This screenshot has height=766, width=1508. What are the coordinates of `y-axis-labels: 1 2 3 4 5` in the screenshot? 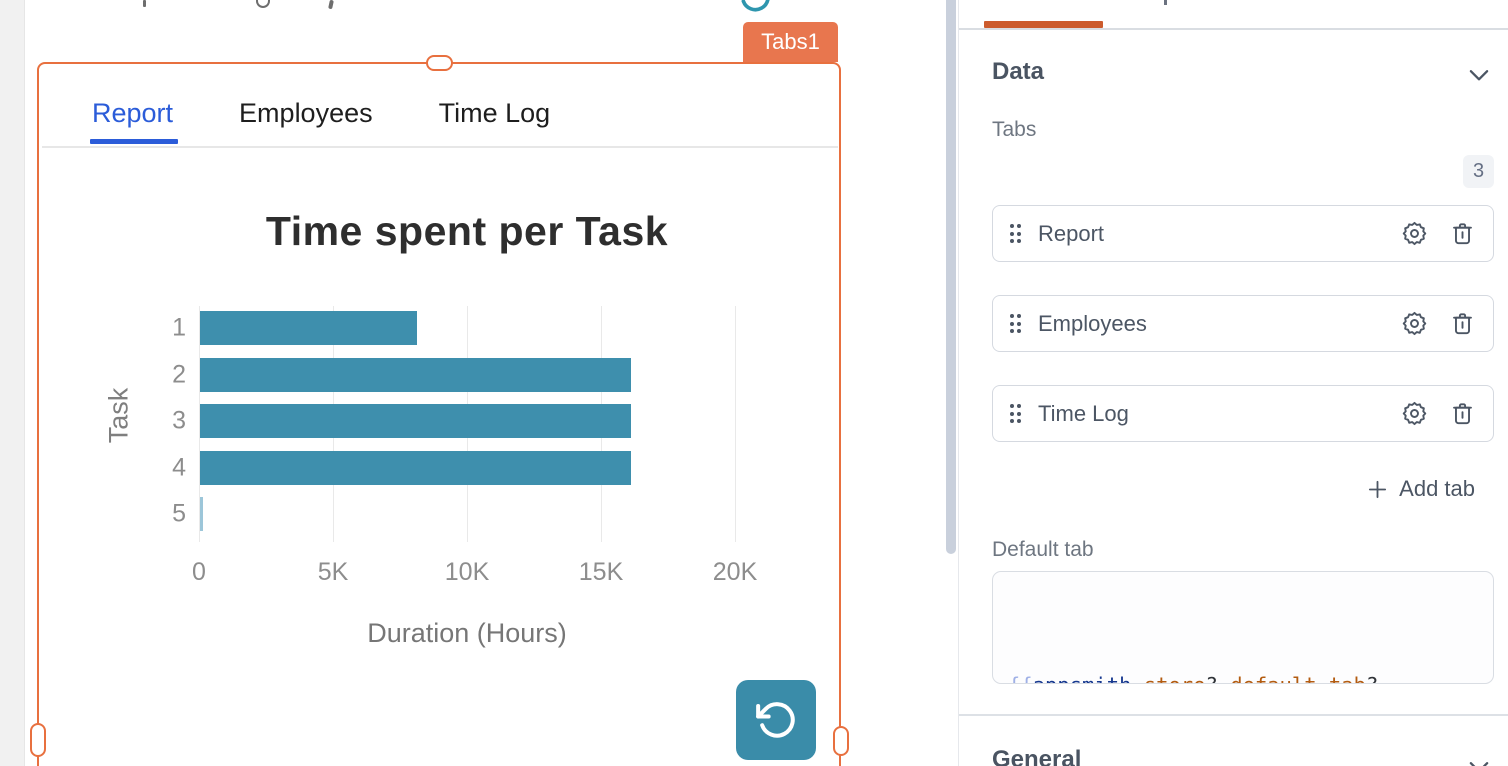 It's located at (166, 422).